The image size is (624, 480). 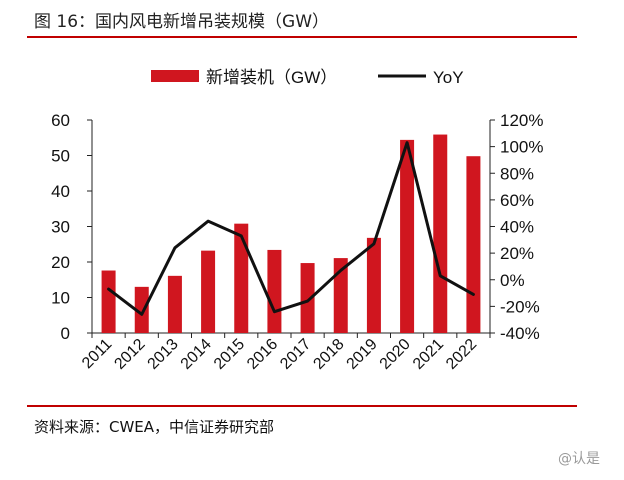 I want to click on x-tick-label: 2020, so click(x=395, y=354).